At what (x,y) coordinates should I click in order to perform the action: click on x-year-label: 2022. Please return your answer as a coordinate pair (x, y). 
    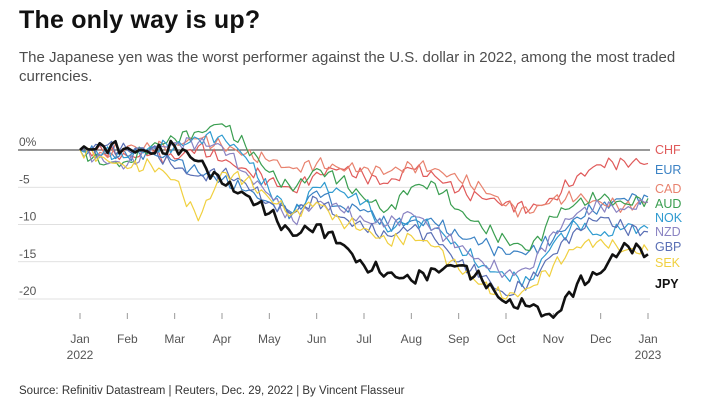
    Looking at the image, I should click on (80, 355).